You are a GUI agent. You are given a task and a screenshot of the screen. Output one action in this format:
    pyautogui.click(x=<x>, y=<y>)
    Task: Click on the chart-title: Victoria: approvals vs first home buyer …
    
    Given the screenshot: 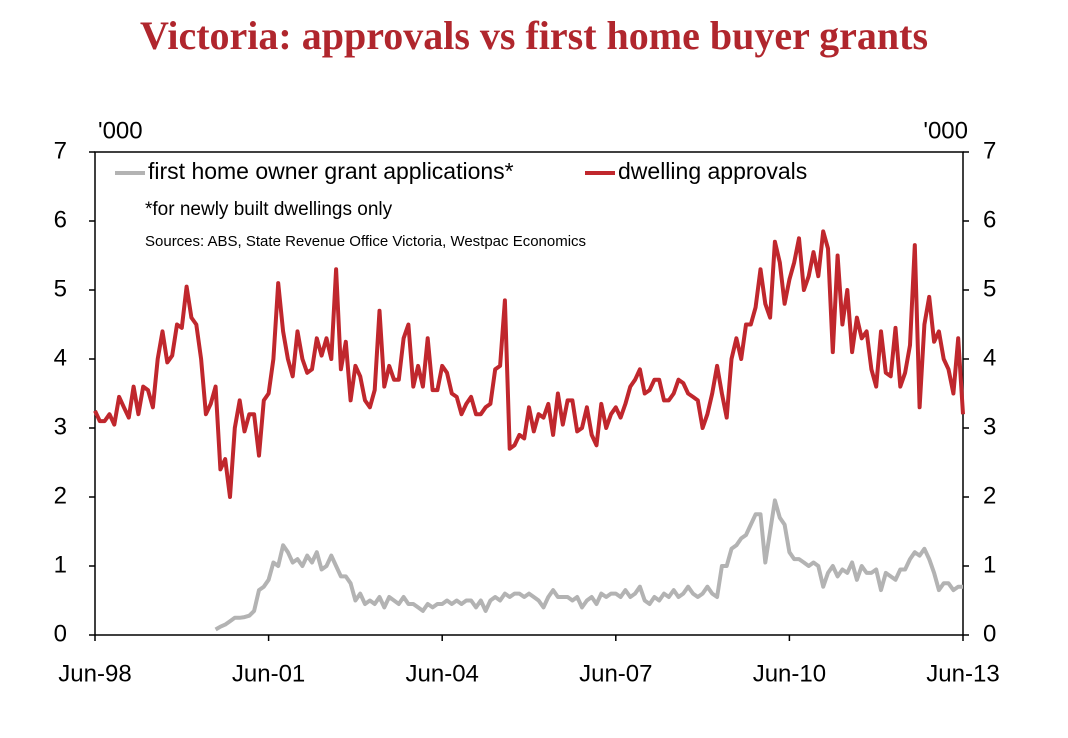 What is the action you would take?
    pyautogui.click(x=534, y=35)
    